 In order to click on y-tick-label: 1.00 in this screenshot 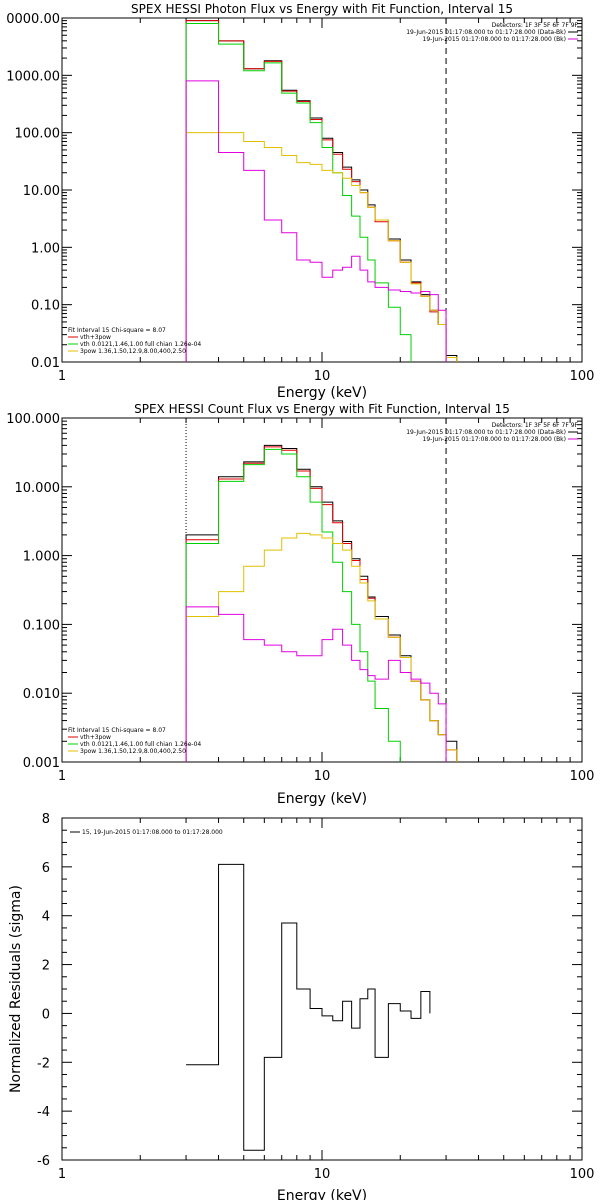, I will do `click(45, 248)`.